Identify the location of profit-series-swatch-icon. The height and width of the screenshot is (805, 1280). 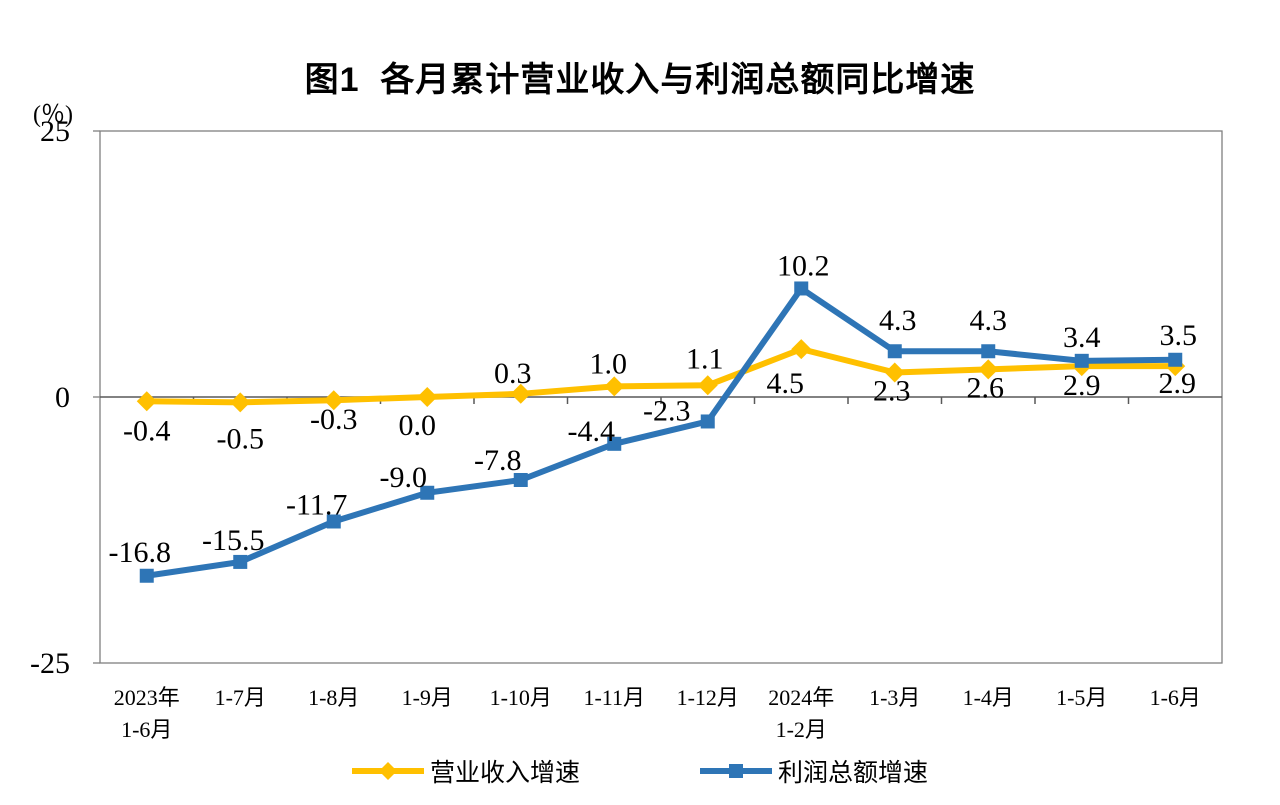
(736, 771).